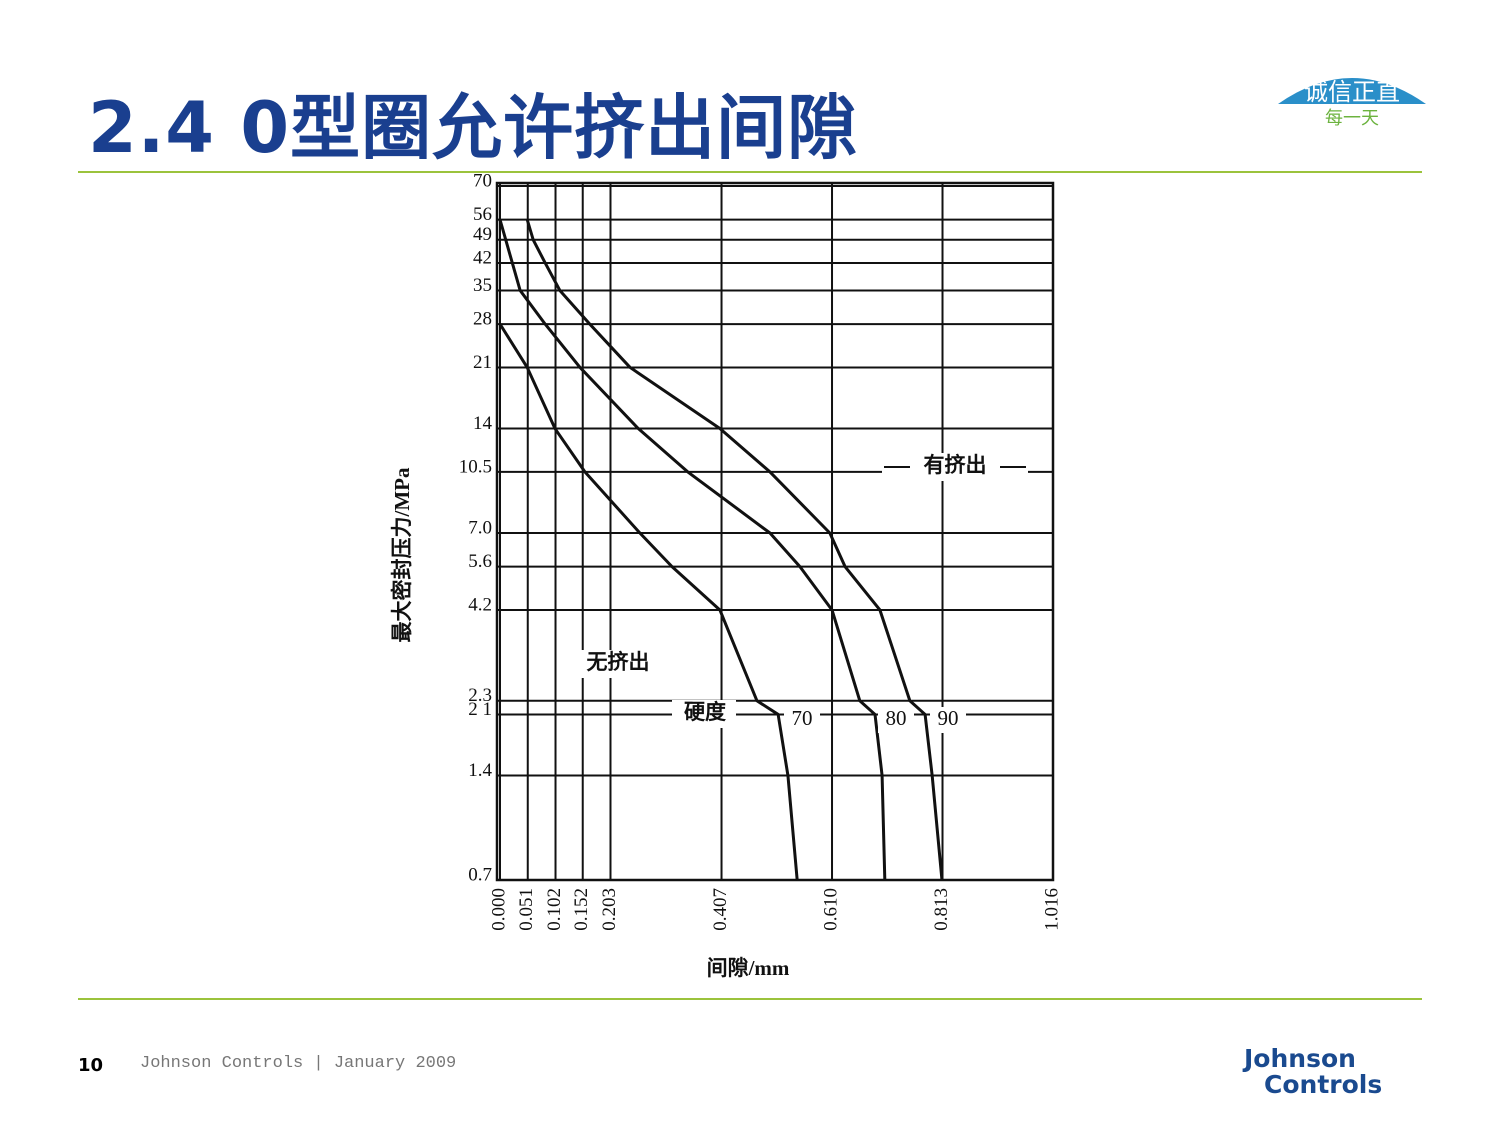 This screenshot has width=1500, height=1125. I want to click on y-tick-label: 42, so click(482, 257).